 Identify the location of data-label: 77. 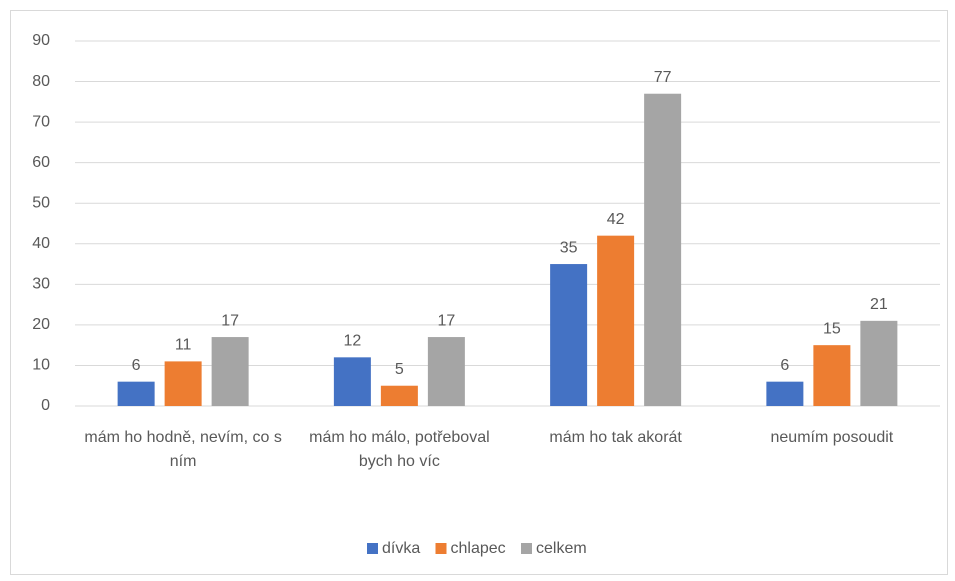
(663, 77).